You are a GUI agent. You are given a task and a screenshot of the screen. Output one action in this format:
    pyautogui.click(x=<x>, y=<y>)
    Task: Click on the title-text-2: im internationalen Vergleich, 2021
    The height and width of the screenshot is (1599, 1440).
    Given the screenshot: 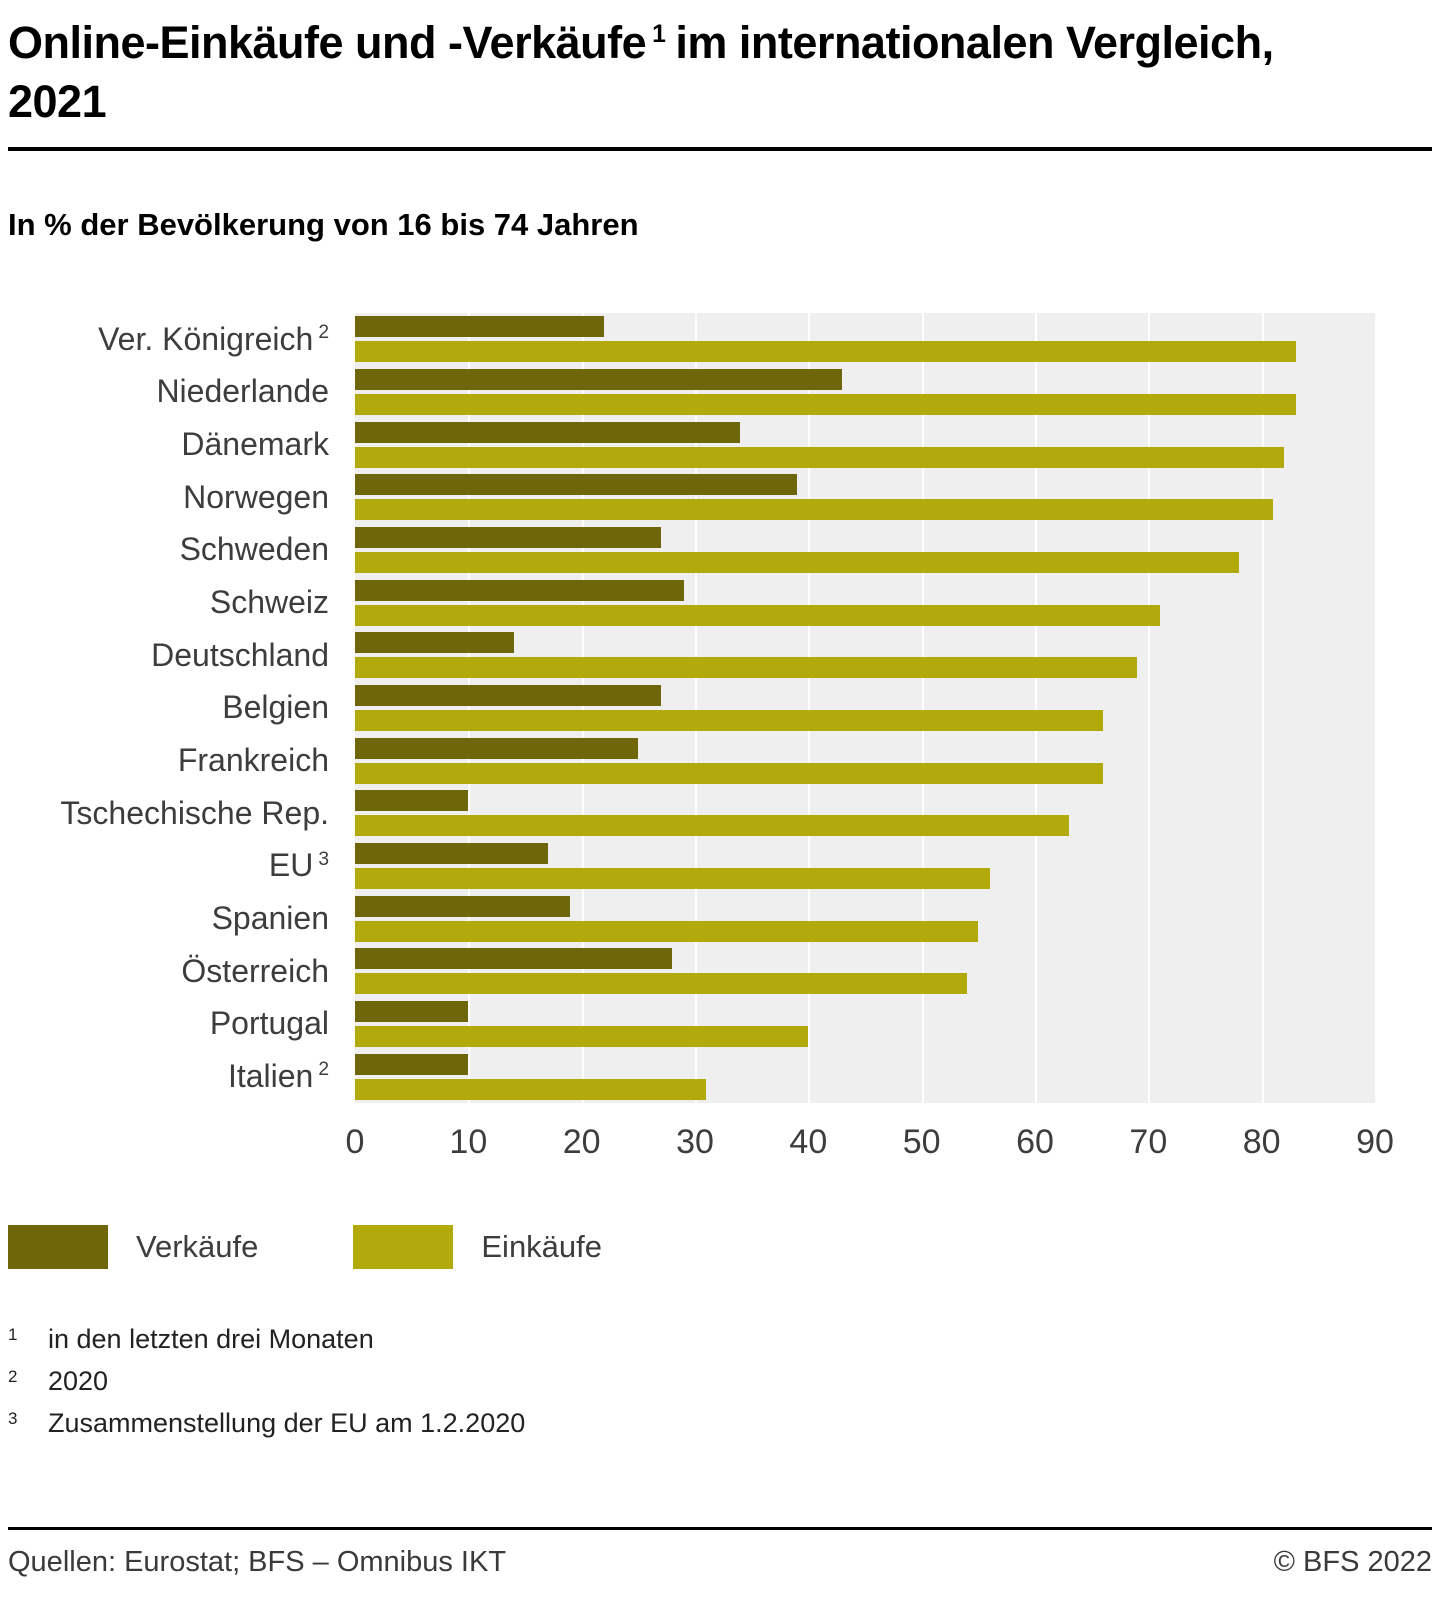 What is the action you would take?
    pyautogui.click(x=641, y=72)
    